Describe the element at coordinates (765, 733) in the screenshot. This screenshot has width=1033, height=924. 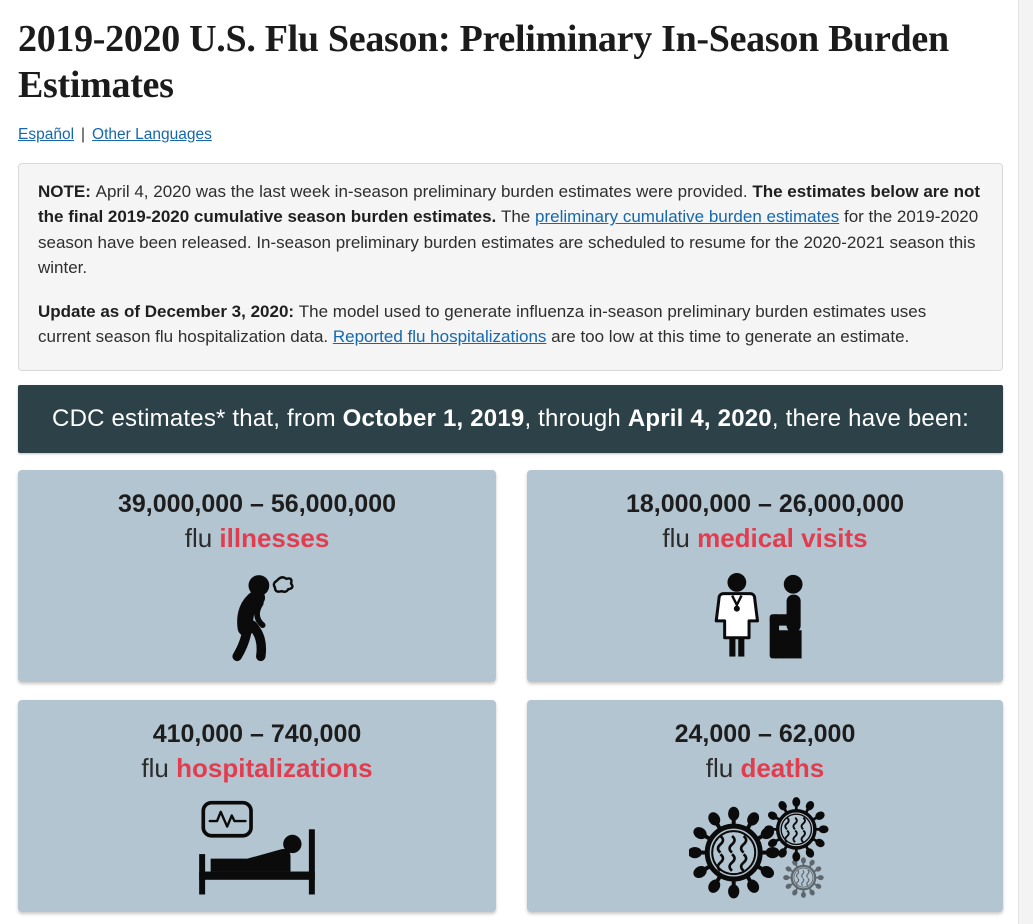
I see `stat-range: 24,000 – 62,000` at that location.